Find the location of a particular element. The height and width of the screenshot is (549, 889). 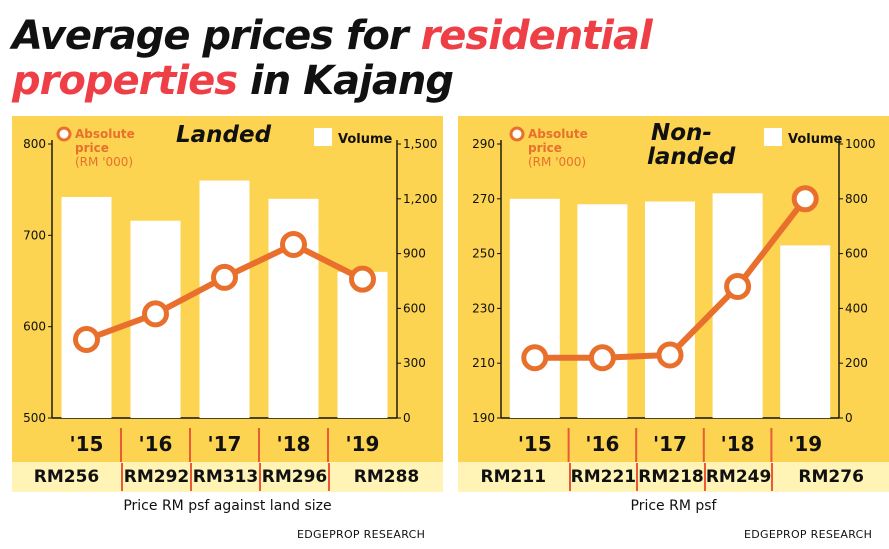

nonlanded-panel-title-line1: Non- is located at coordinates (681, 133).